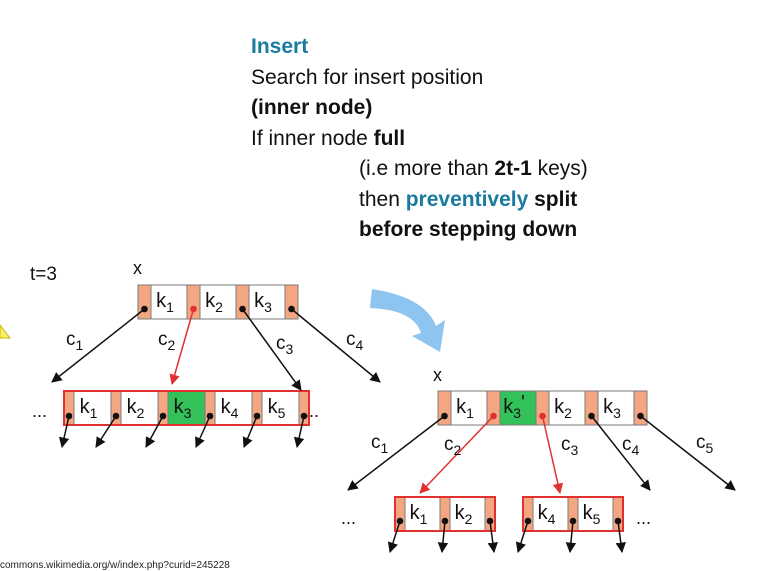  What do you see at coordinates (407, 320) in the screenshot?
I see `transition-arrow` at bounding box center [407, 320].